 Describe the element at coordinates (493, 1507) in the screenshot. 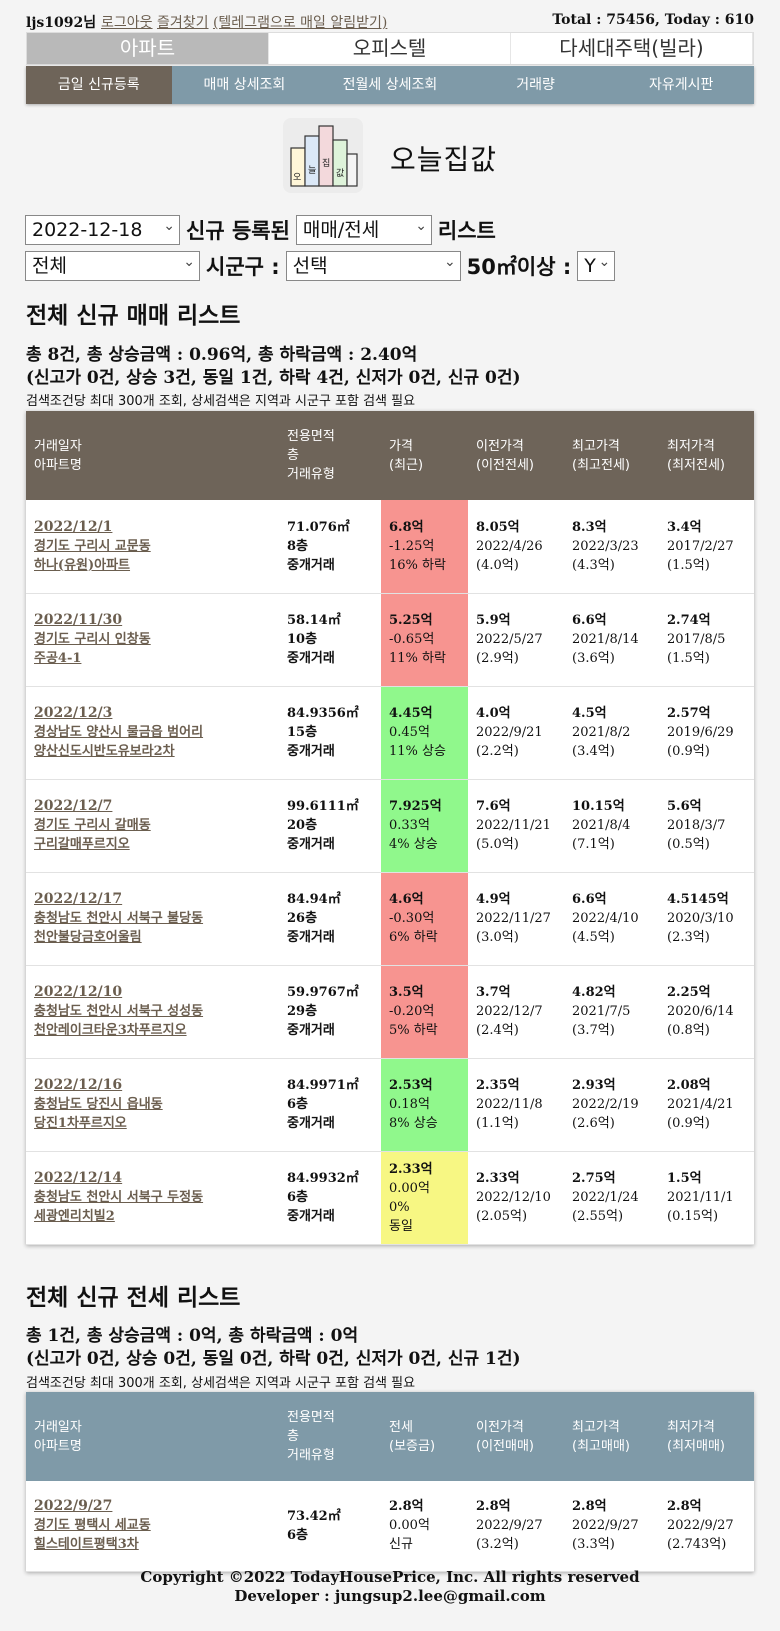

I see `cell-line: 2.8억` at that location.